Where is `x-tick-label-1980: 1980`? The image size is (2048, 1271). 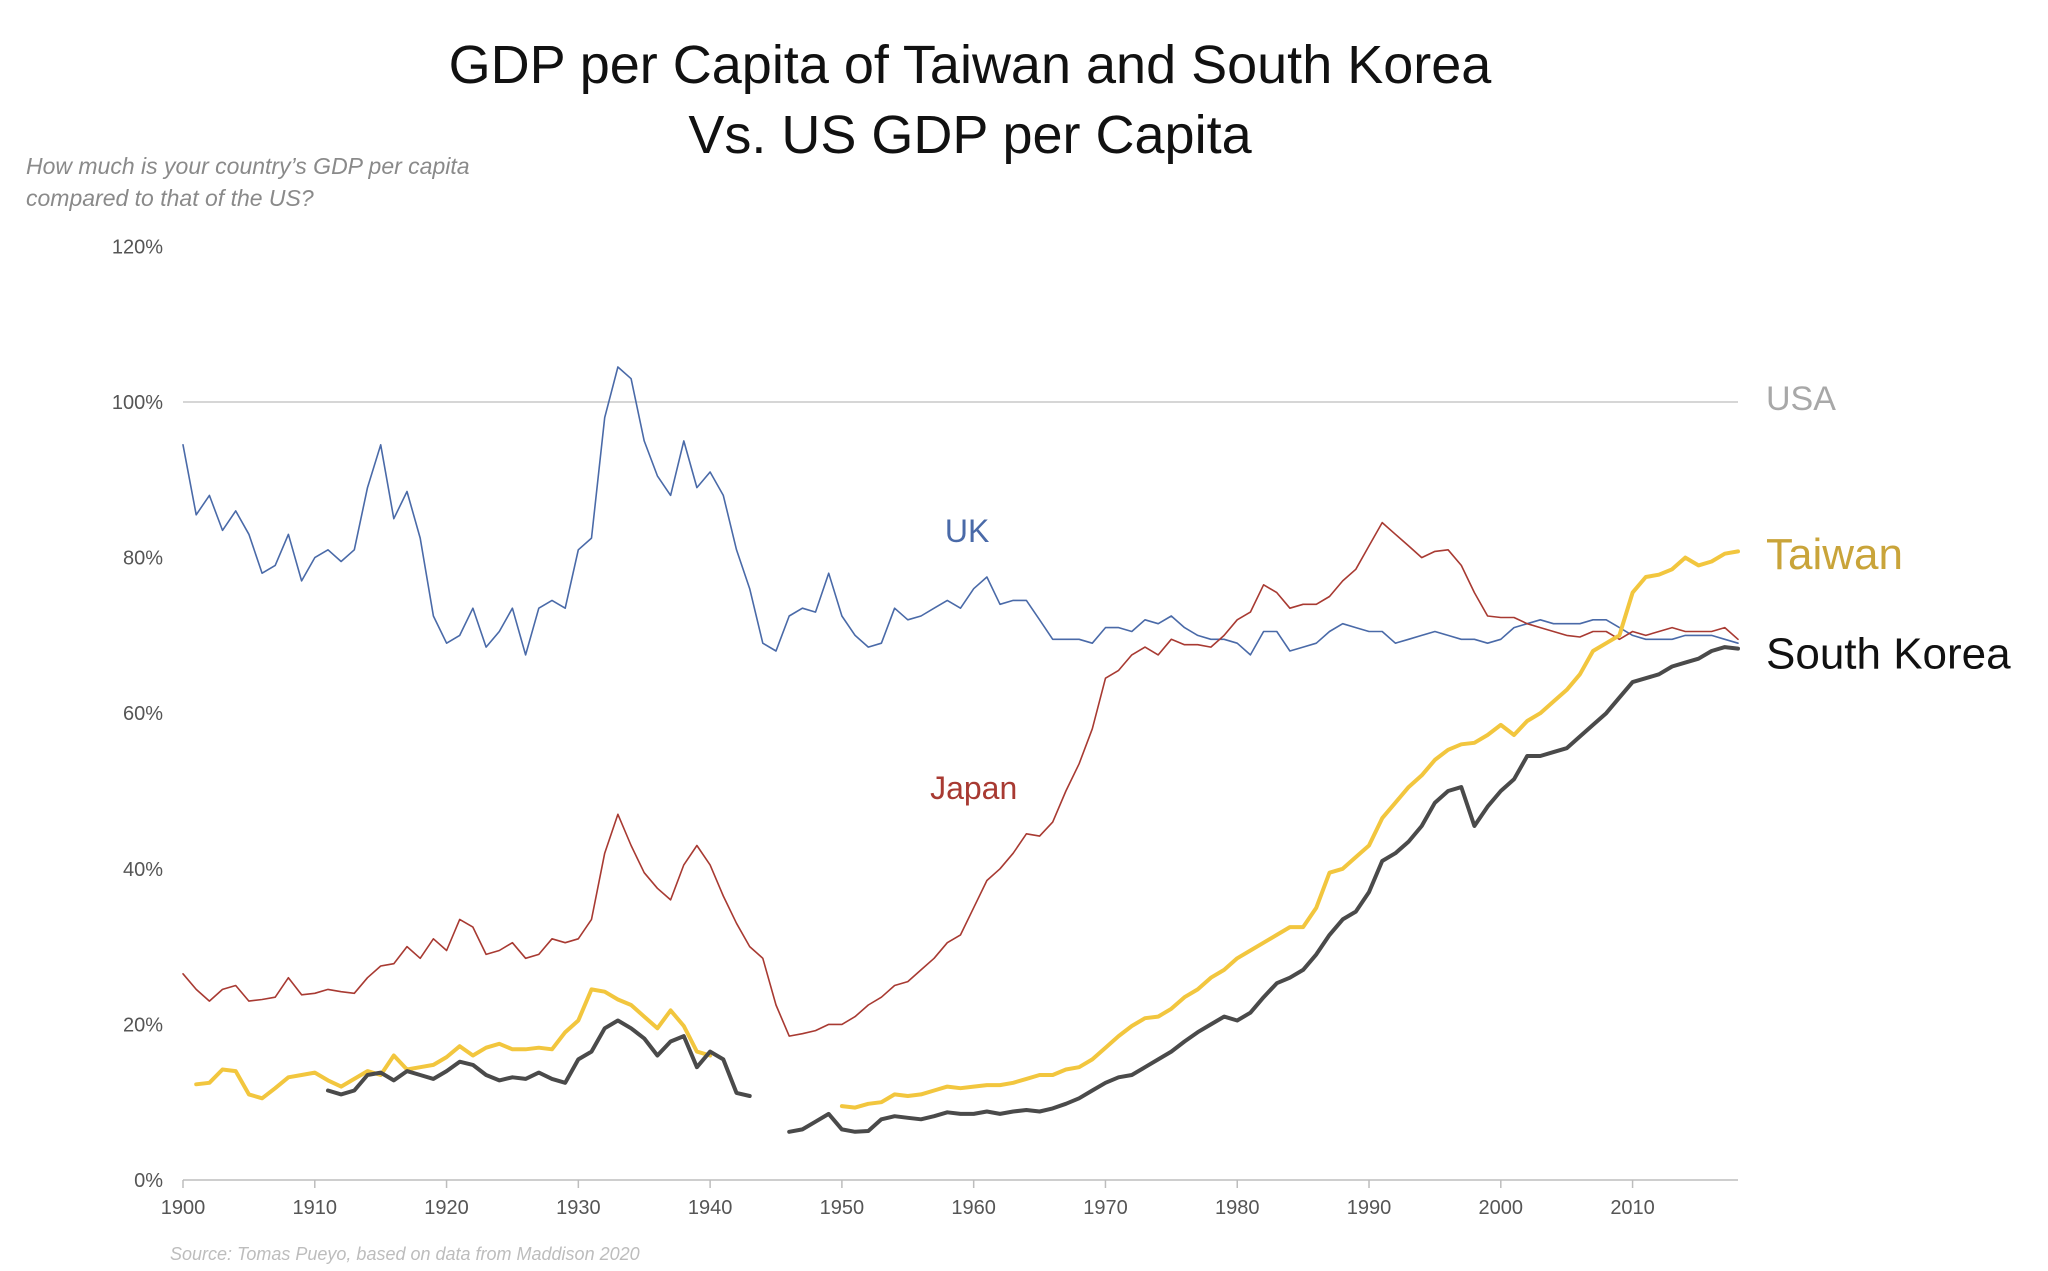 x-tick-label-1980: 1980 is located at coordinates (1237, 1208).